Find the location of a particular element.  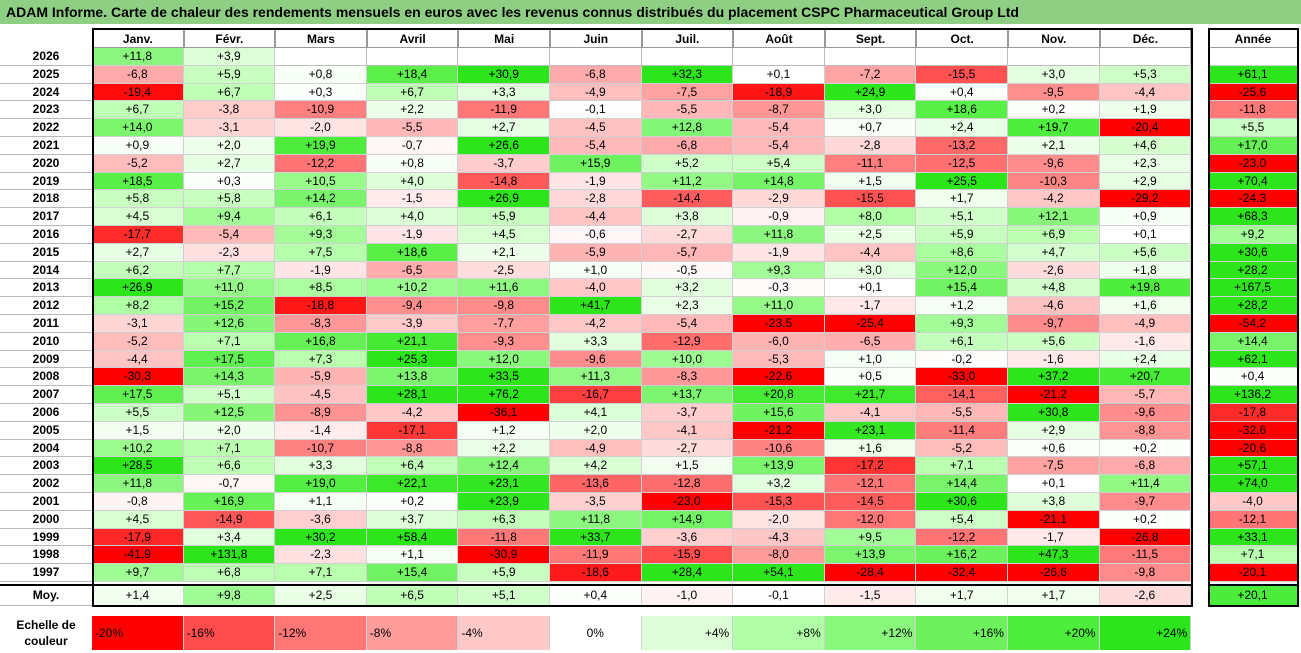

heatmap-cell: -4,1 is located at coordinates (687, 430).